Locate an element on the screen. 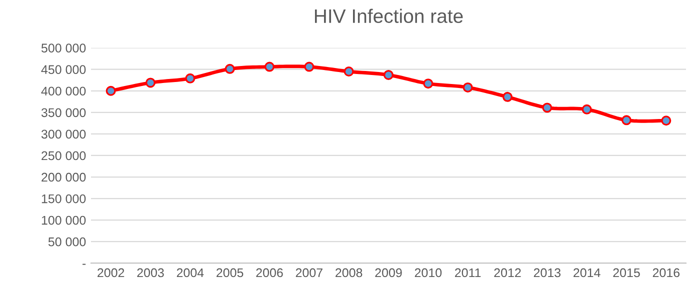  y-tick-label: 400 000 is located at coordinates (63, 91).